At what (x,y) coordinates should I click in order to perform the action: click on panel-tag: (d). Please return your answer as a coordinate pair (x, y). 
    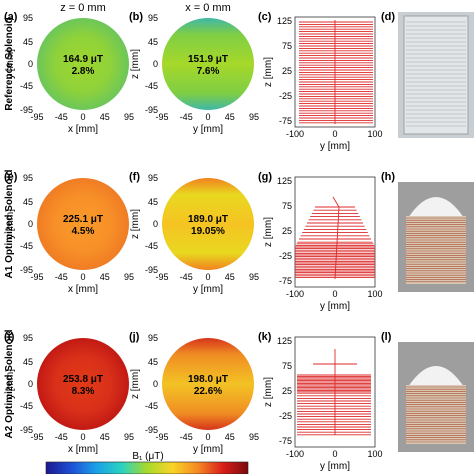
    Looking at the image, I should click on (388, 17).